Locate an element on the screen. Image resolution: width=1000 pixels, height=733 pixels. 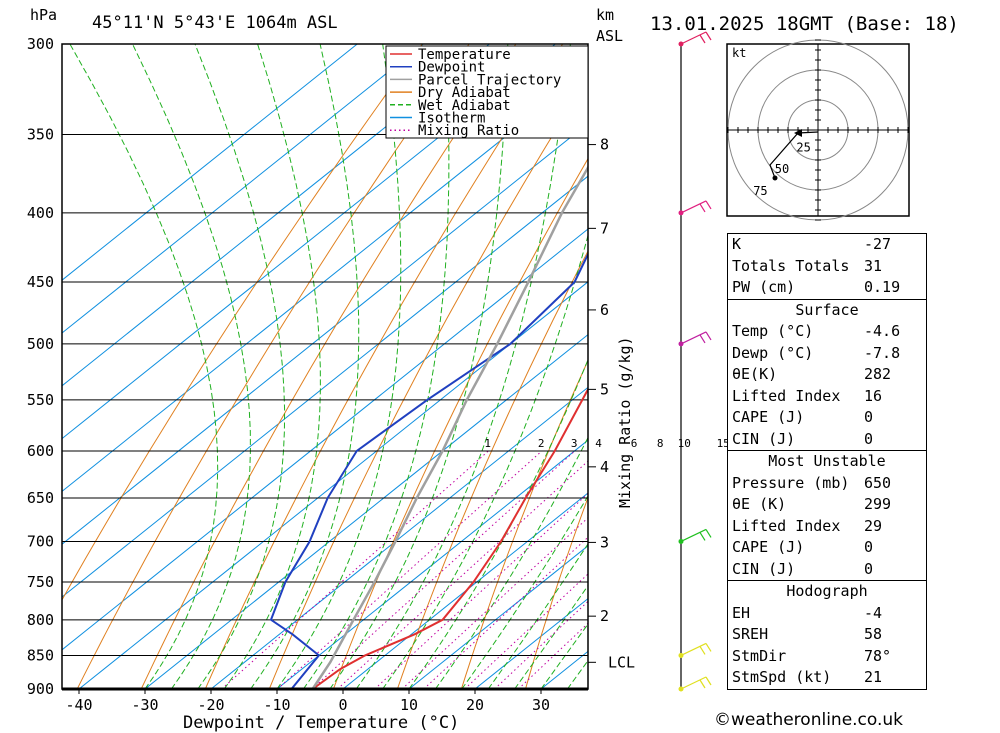
pressure-tick-label: 300 is located at coordinates (40, 44).